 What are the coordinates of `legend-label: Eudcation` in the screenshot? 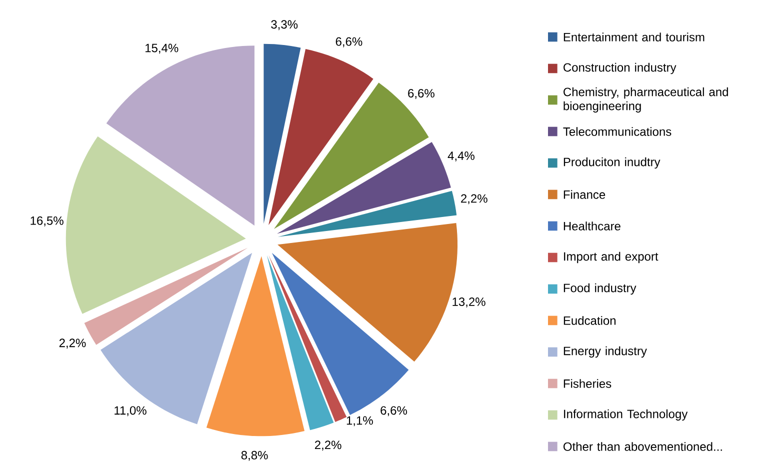 It's located at (590, 320).